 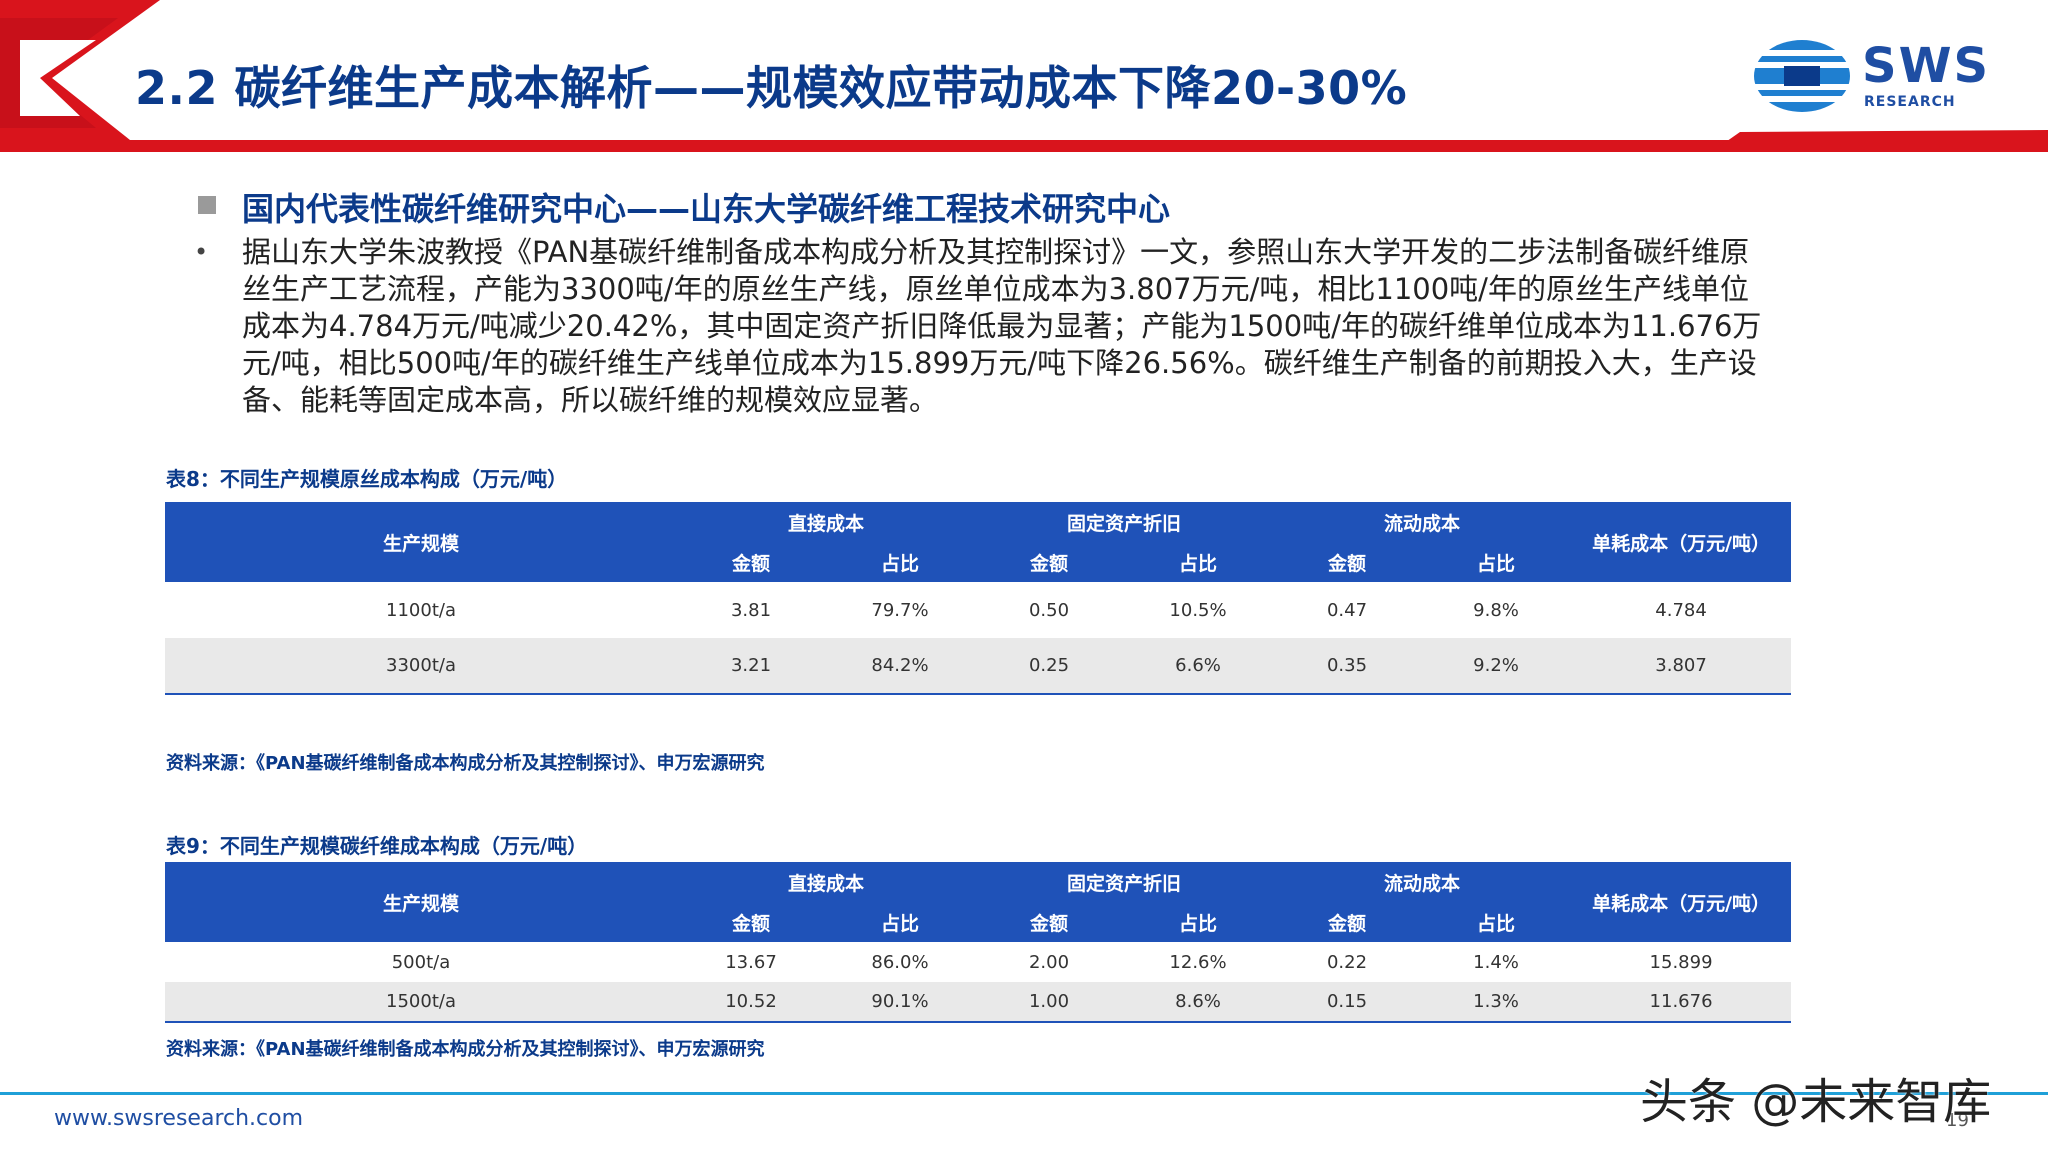 What do you see at coordinates (751, 610) in the screenshot?
I see `table-cell: 3.81` at bounding box center [751, 610].